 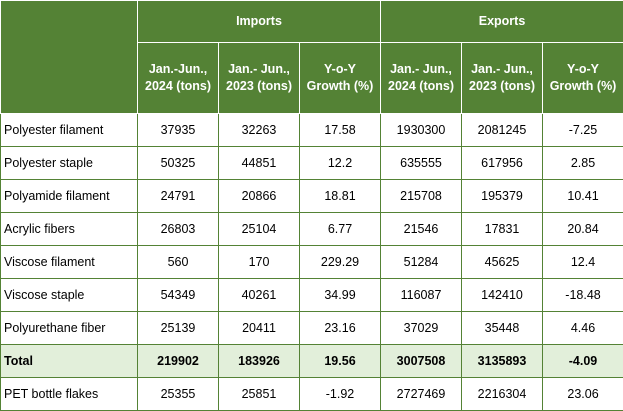 What do you see at coordinates (421, 130) in the screenshot?
I see `table-cell: 1930300` at bounding box center [421, 130].